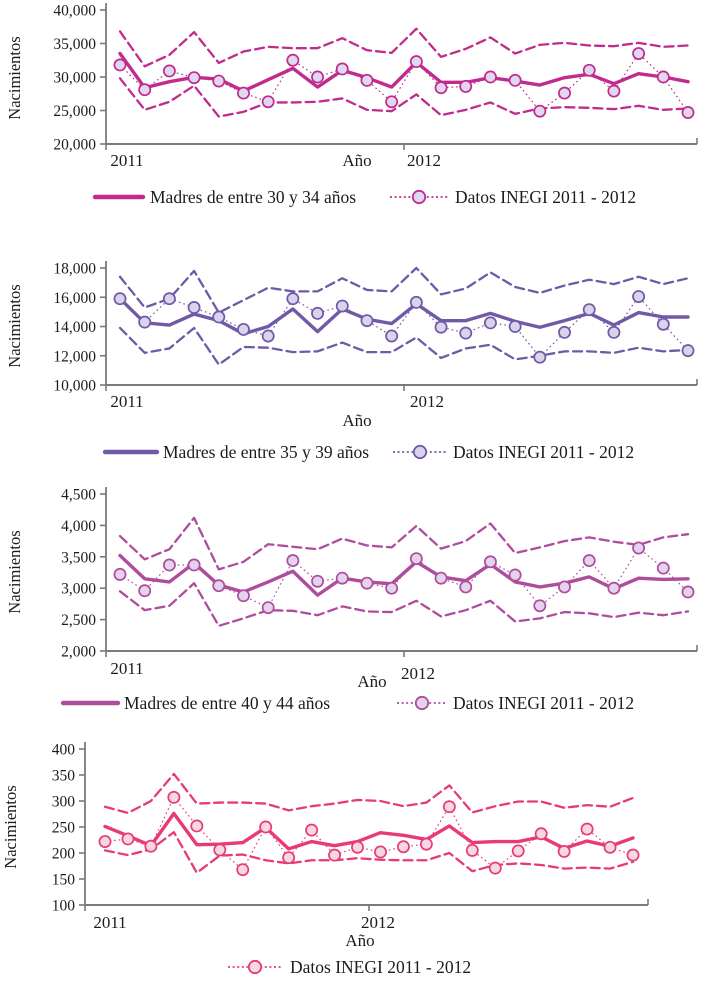 The image size is (703, 981). Describe the element at coordinates (266, 452) in the screenshot. I see `legend-label-model: Madres de entre 35 y 39 años` at that location.